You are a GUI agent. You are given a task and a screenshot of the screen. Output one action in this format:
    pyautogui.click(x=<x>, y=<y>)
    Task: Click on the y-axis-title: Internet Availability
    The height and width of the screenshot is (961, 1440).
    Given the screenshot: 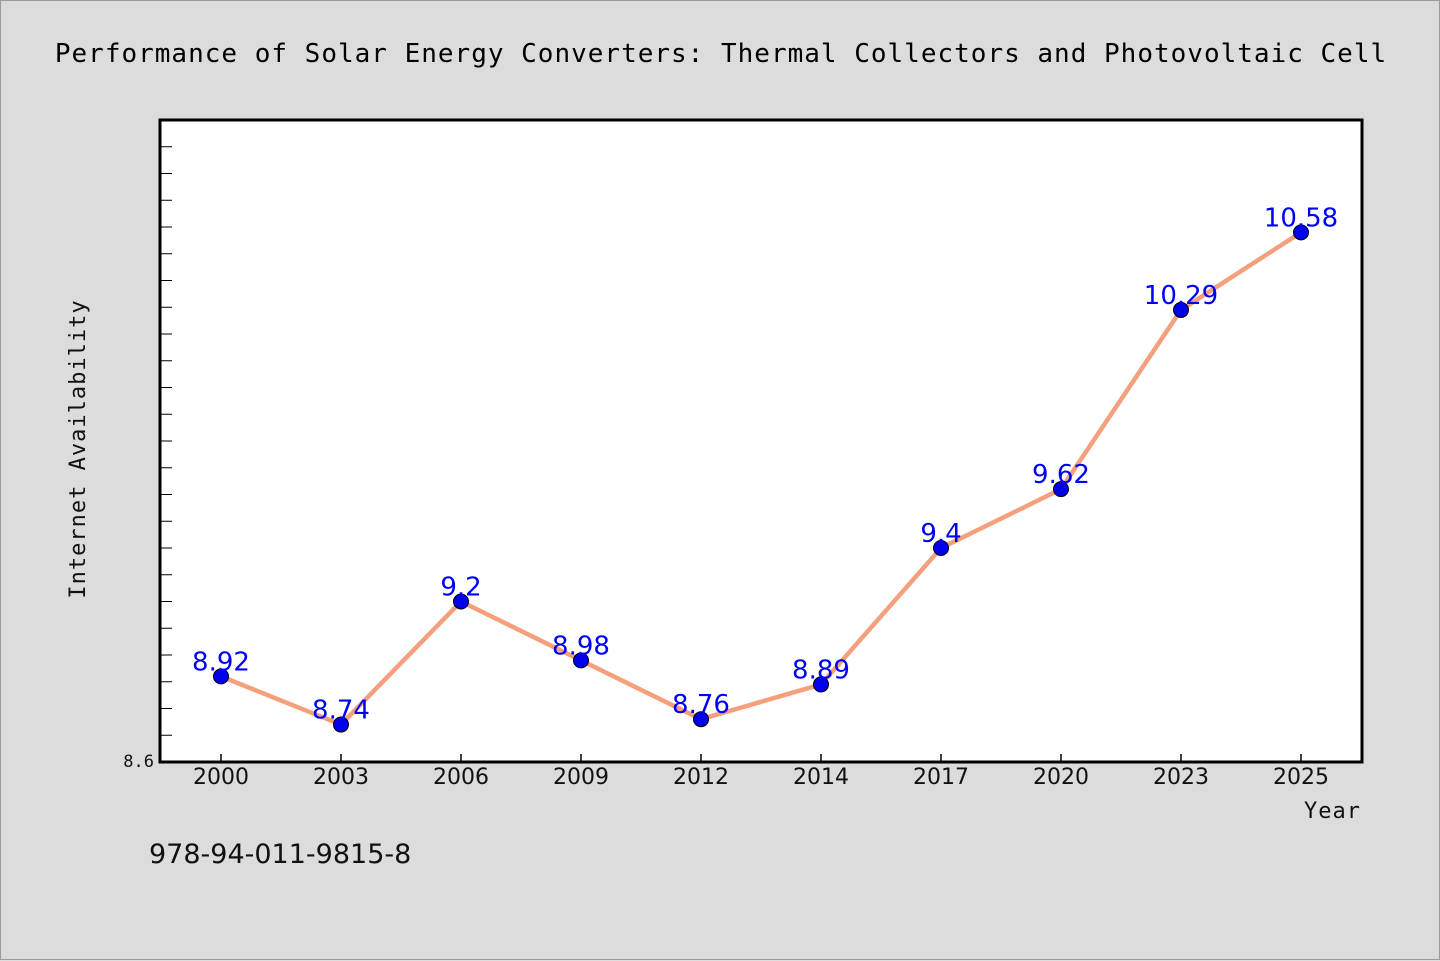 What is the action you would take?
    pyautogui.click(x=78, y=448)
    